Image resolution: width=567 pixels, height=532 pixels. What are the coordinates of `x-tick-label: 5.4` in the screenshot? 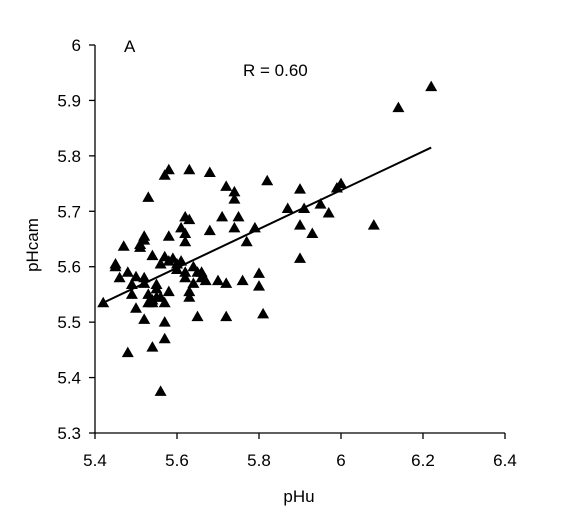 It's located at (95, 460).